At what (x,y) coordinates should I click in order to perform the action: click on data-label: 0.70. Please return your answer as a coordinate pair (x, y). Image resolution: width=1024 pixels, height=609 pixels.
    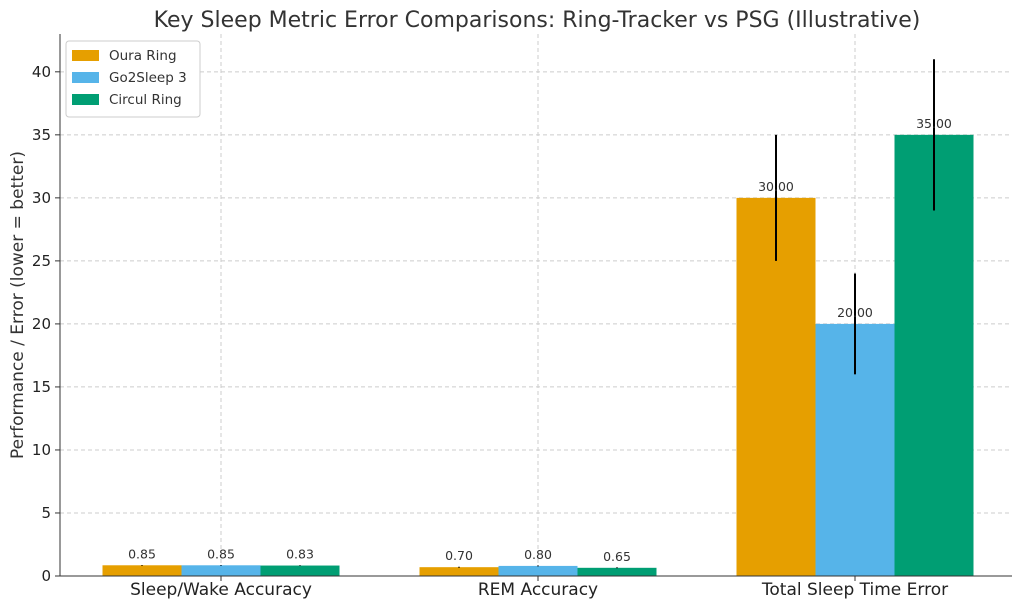
    Looking at the image, I should click on (459, 555).